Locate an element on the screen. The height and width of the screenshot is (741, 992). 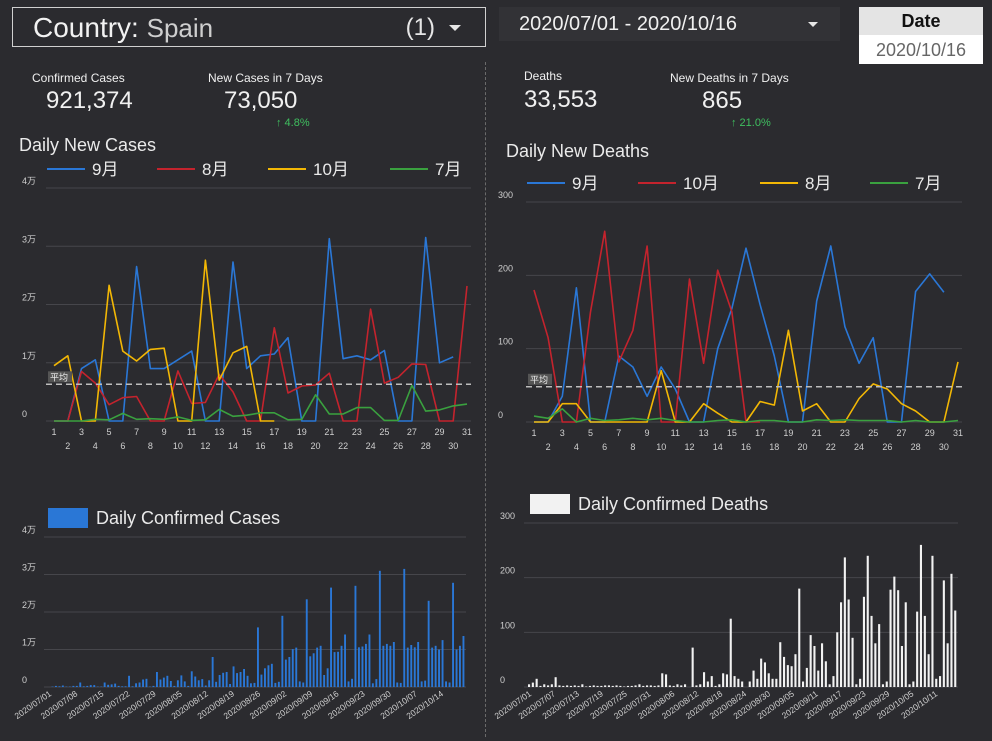
average-label-bg is located at coordinates (540, 379).